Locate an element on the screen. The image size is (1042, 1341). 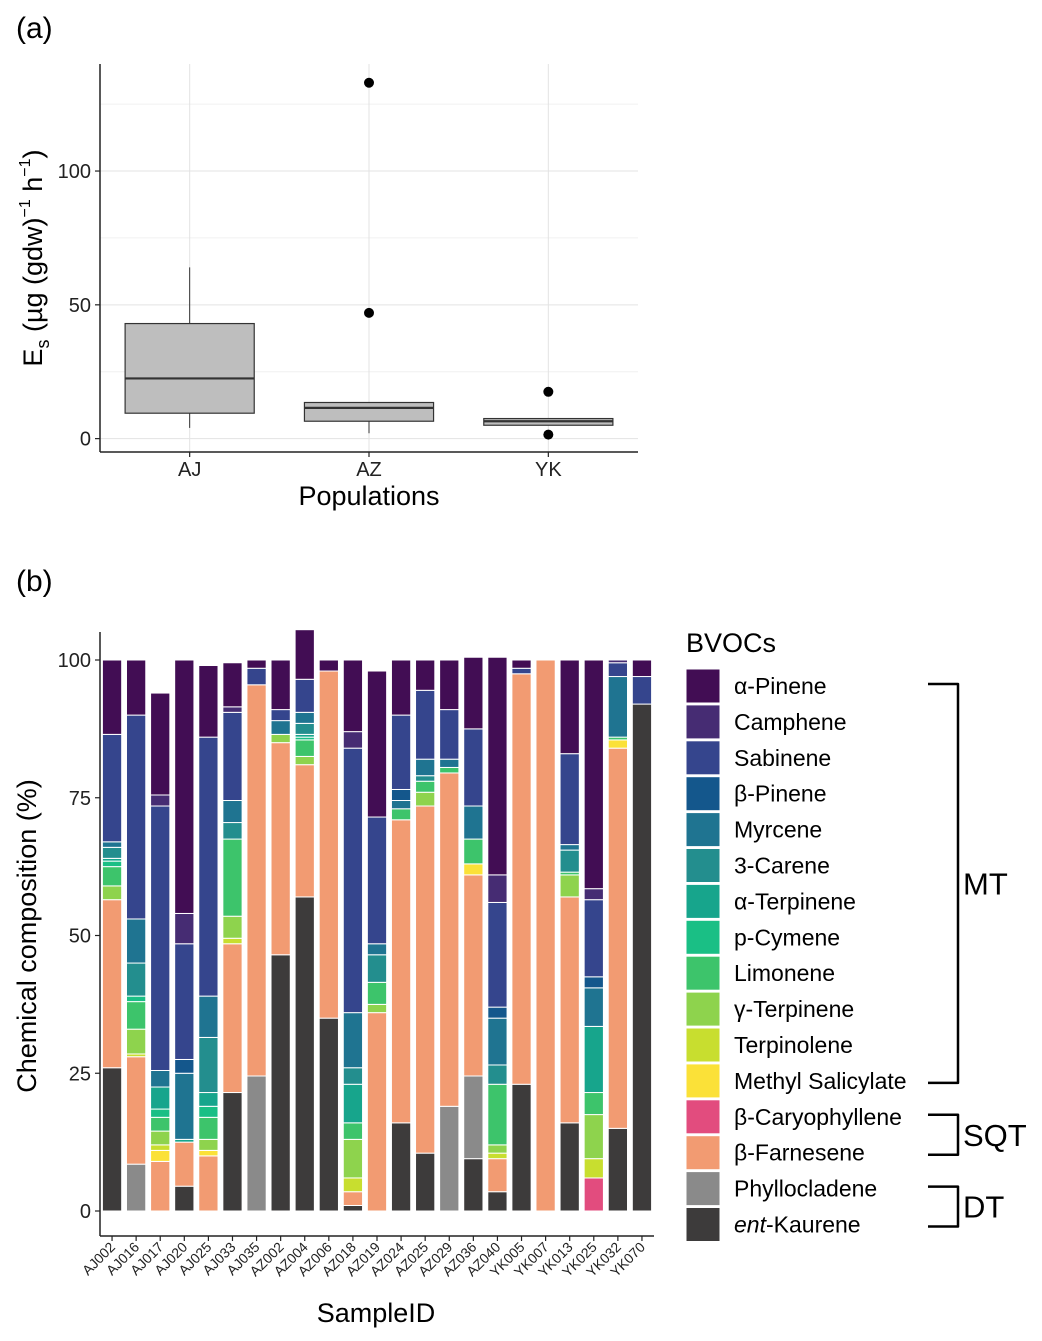
box-az is located at coordinates (369, 255).